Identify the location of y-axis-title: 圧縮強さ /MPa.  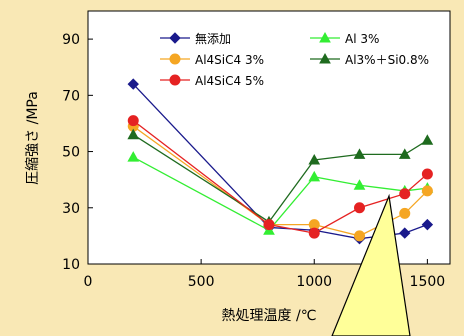
(33, 138).